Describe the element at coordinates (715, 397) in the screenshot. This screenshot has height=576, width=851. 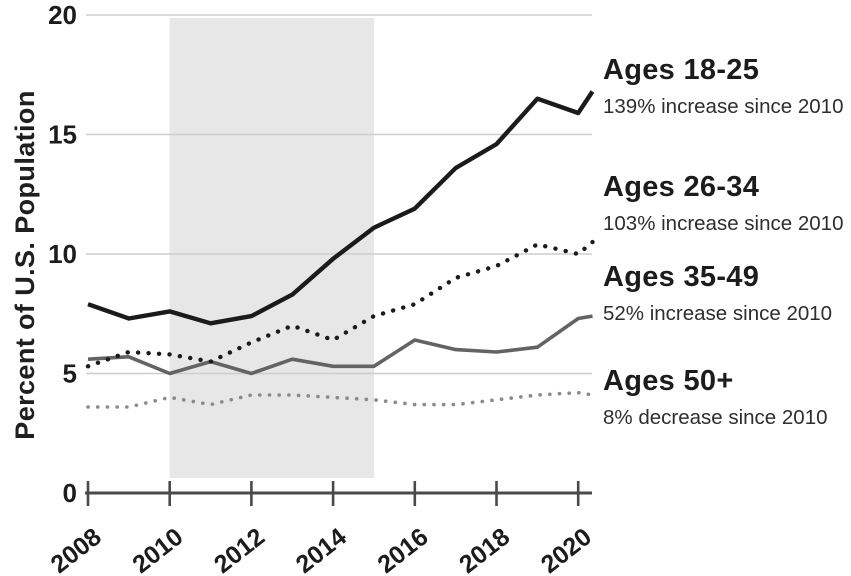
I see `legend-item-ages-50-plus: Ages 50+ 8% decrease since 2010` at that location.